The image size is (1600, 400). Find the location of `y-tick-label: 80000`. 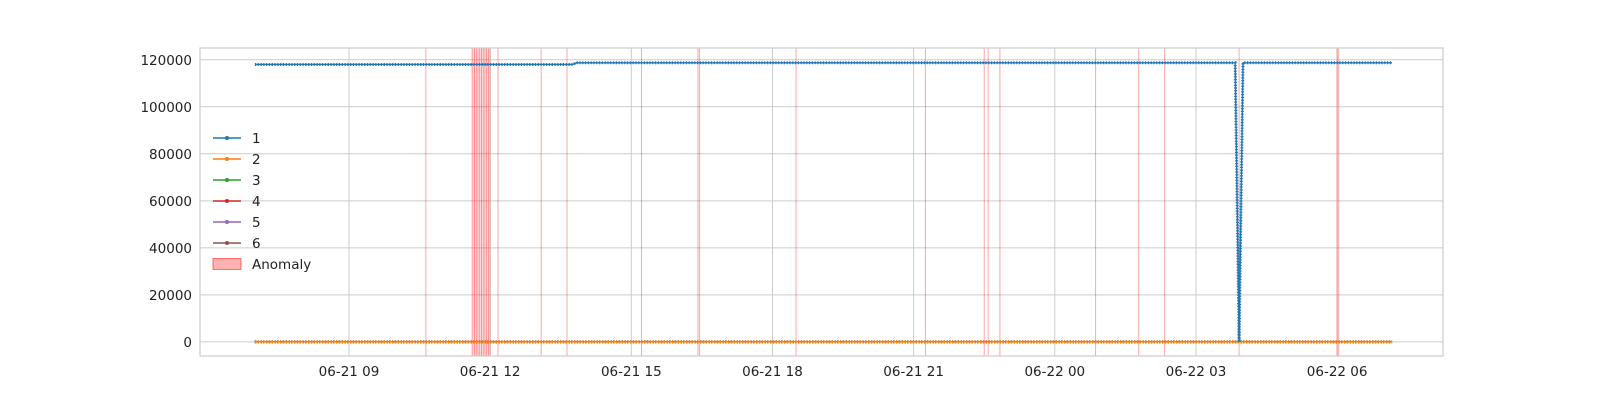

y-tick-label: 80000 is located at coordinates (170, 155).